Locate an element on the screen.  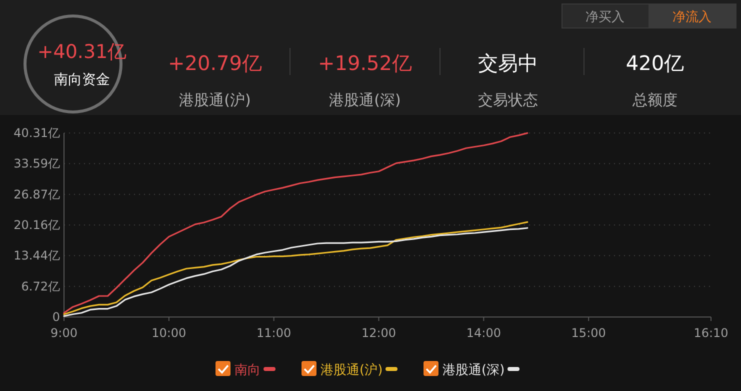
x-tick-label: 14:00 is located at coordinates (483, 333).